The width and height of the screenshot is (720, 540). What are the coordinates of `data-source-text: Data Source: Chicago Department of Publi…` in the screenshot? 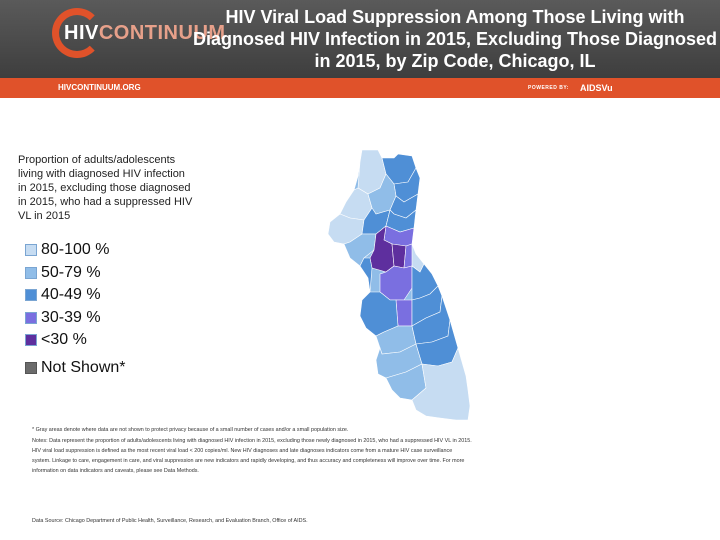 It's located at (170, 521).